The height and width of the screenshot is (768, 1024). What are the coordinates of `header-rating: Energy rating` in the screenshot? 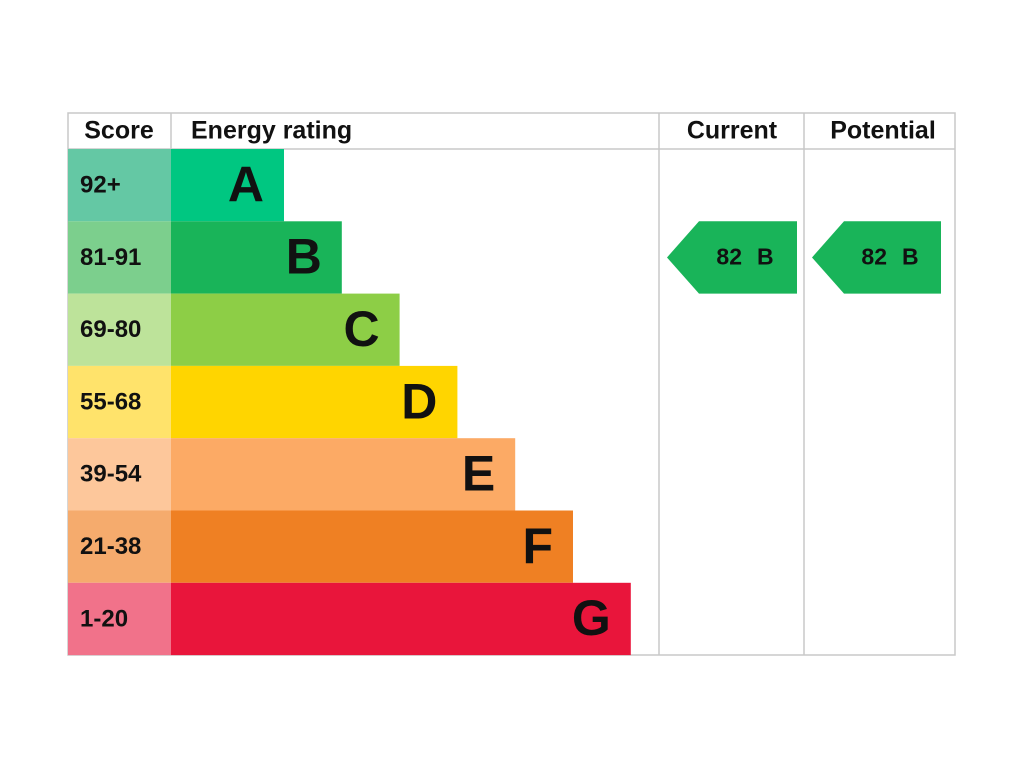 It's located at (271, 131).